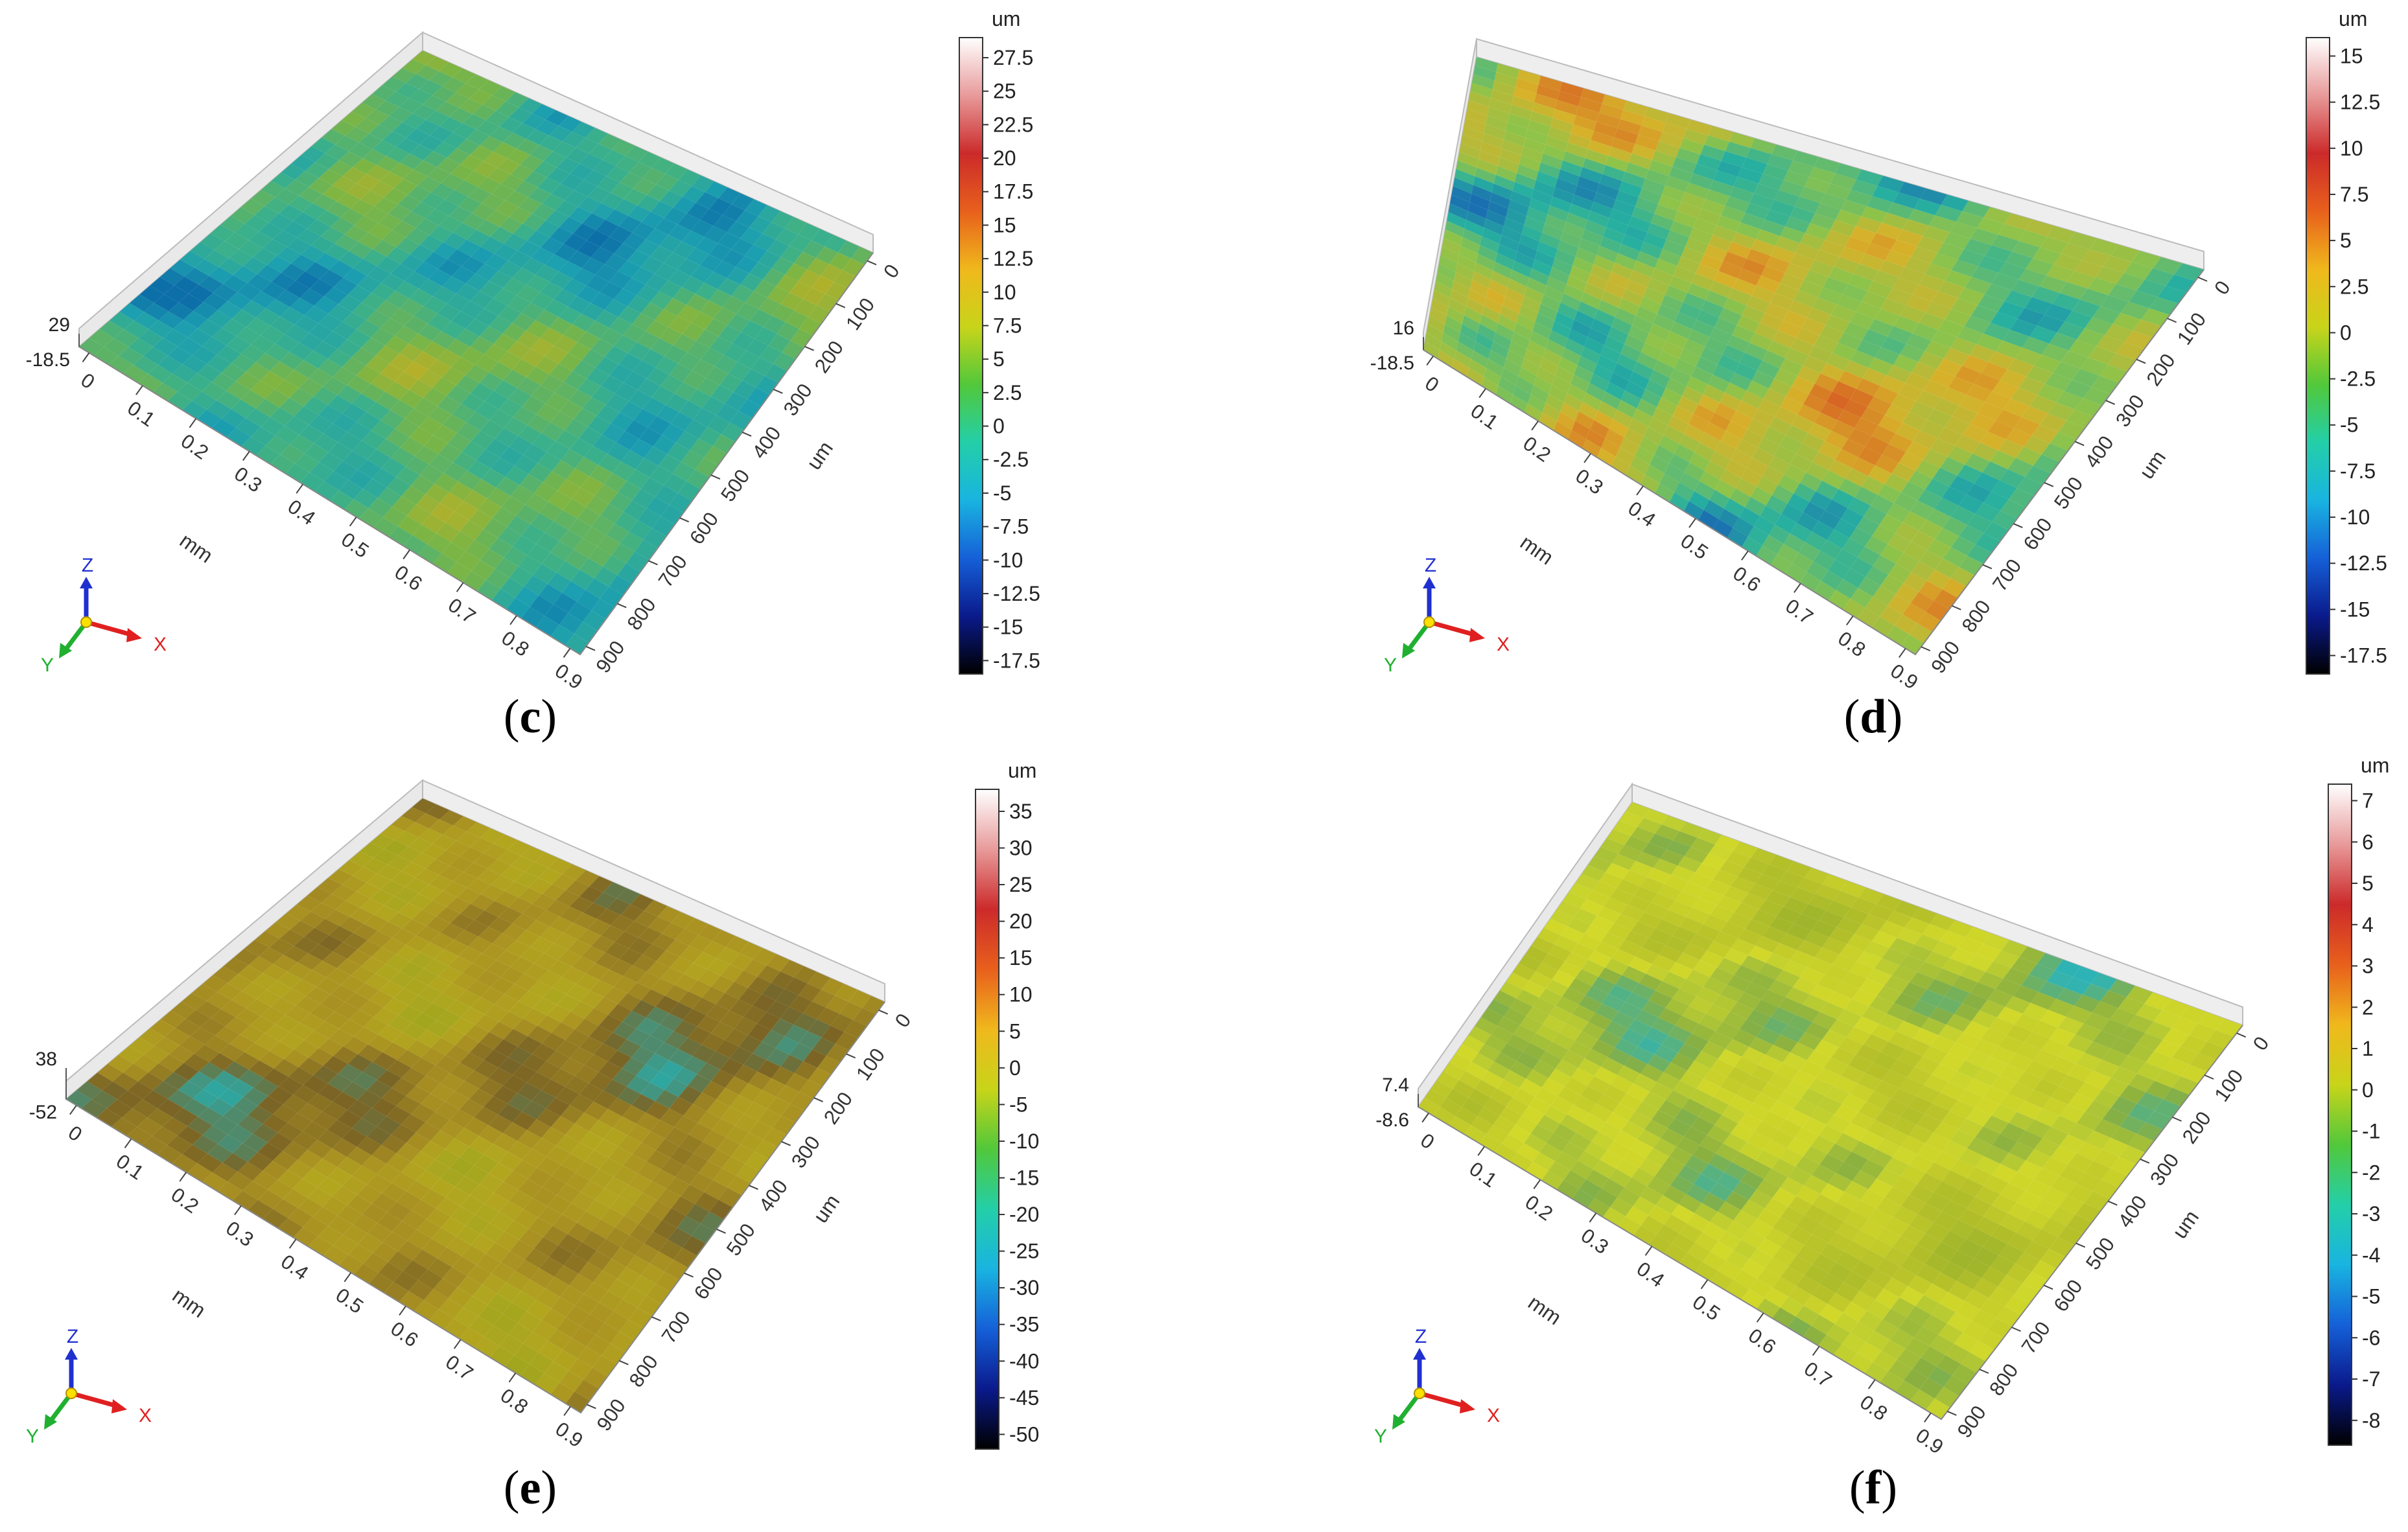 The height and width of the screenshot is (1532, 2408). What do you see at coordinates (1503, 644) in the screenshot?
I see `triad-x-label: X` at bounding box center [1503, 644].